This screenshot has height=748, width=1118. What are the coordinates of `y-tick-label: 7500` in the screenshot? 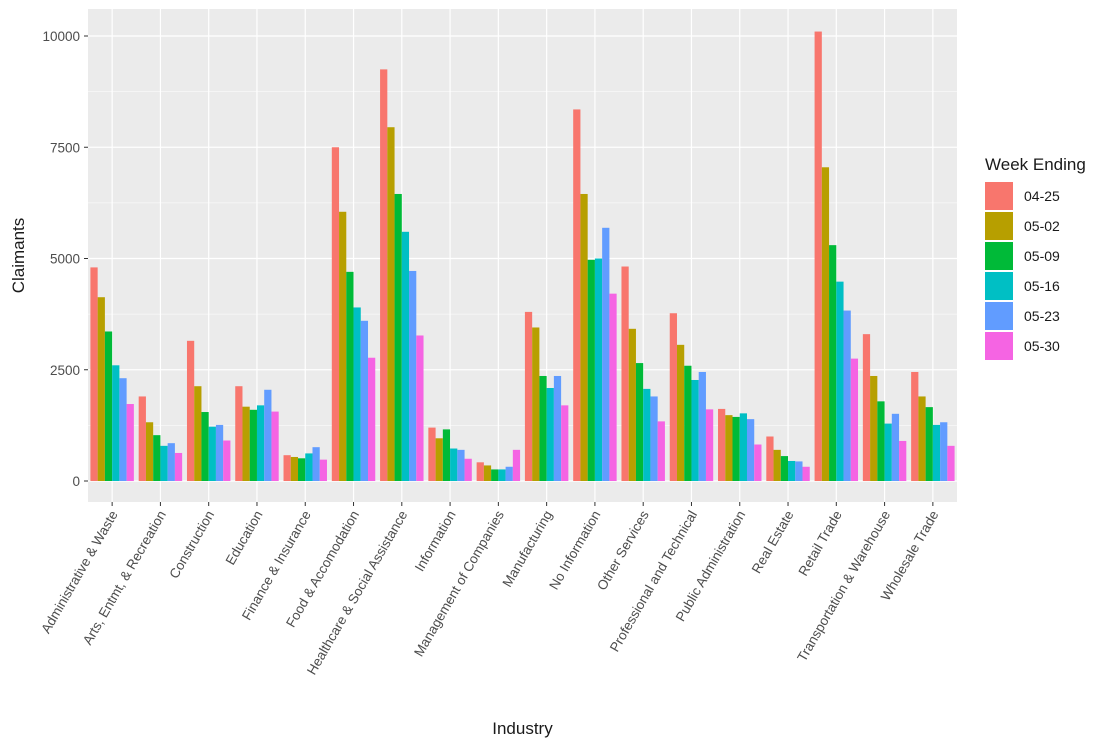 It's located at (65, 147).